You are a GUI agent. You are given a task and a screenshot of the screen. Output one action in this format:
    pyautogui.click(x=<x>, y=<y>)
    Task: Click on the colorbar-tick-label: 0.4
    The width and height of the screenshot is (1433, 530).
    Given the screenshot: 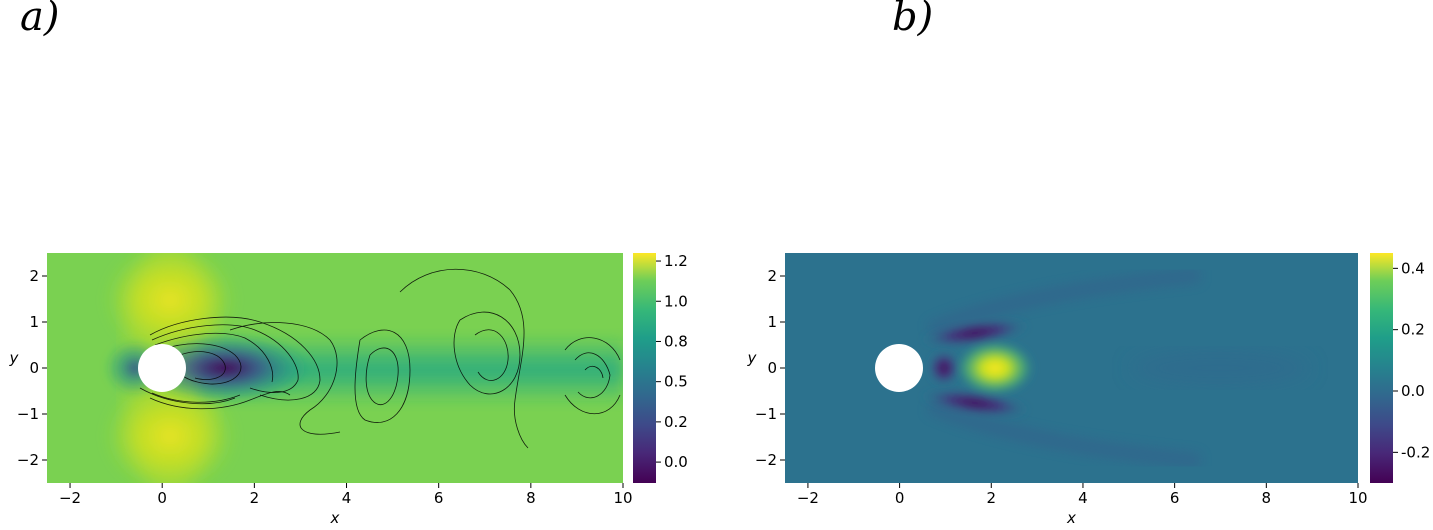 What is the action you would take?
    pyautogui.click(x=1413, y=268)
    